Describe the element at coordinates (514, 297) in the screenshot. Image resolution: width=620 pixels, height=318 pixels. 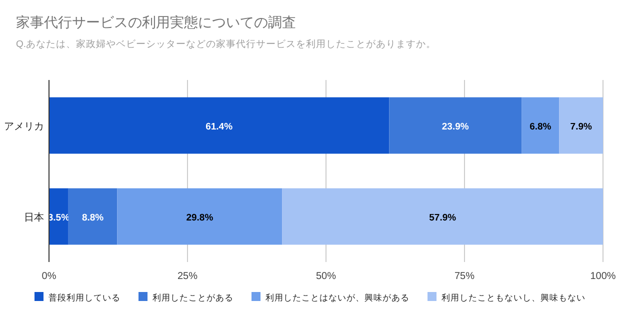
I see `legend-label: 利用したこともないし、興味もない` at that location.